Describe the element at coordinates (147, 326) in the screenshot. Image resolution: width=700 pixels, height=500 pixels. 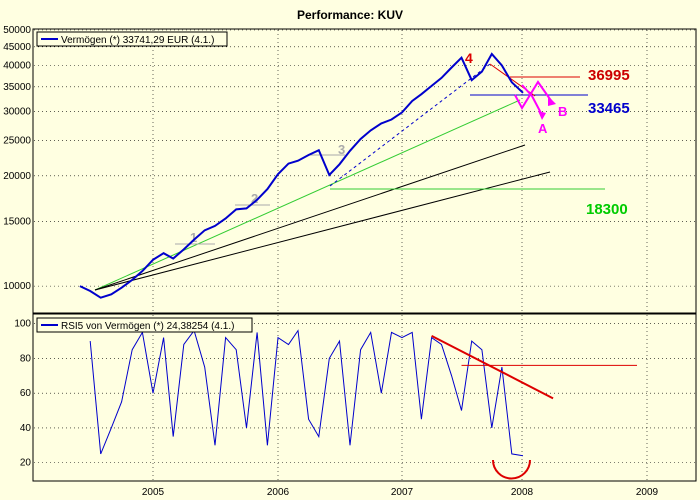
I see `bottom-legend-text: RSI5 von Vermögen (*) 24,38254 (4.1.)` at that location.